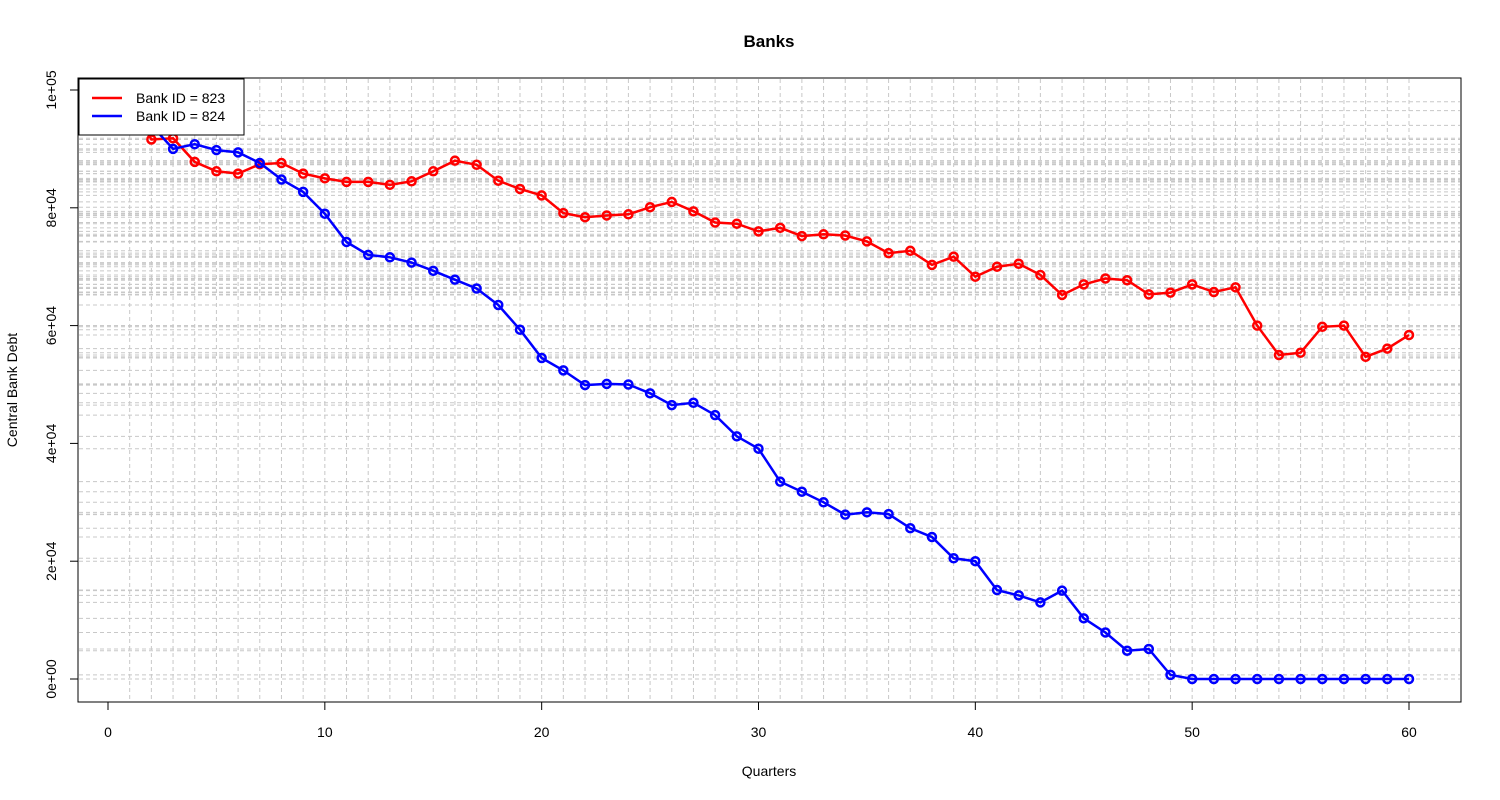  Describe the element at coordinates (161, 107) in the screenshot. I see `legend: Bank ID = 823 Bank ID = 824` at that location.